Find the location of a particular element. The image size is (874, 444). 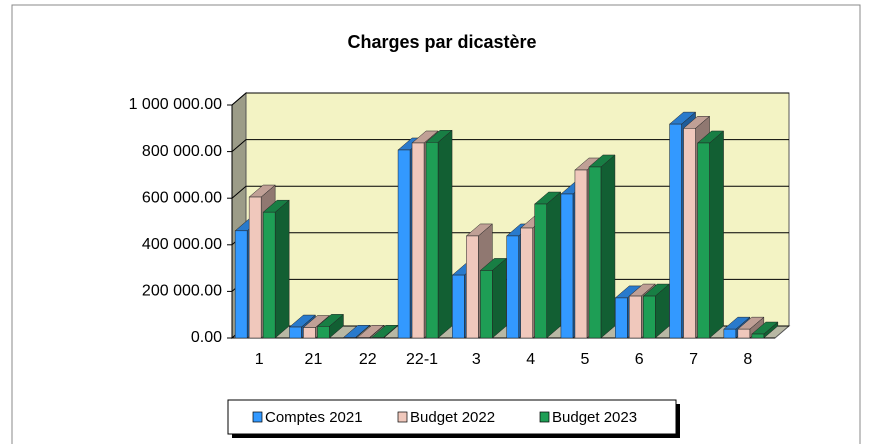

legend-box is located at coordinates (452, 417).